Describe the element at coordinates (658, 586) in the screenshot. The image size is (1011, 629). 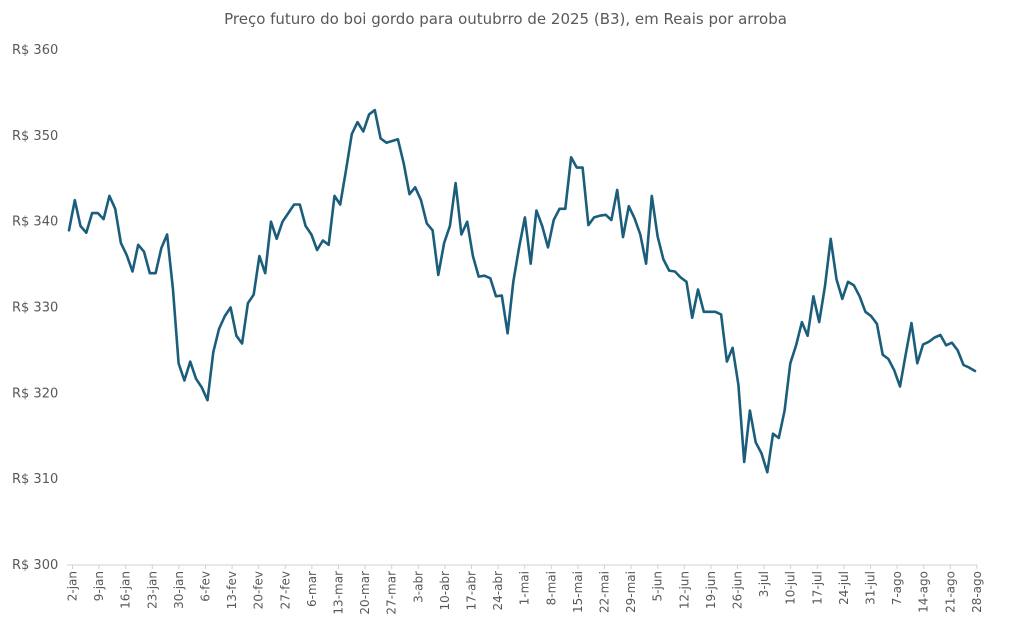
I see `x-tick-label: 5-jun` at that location.